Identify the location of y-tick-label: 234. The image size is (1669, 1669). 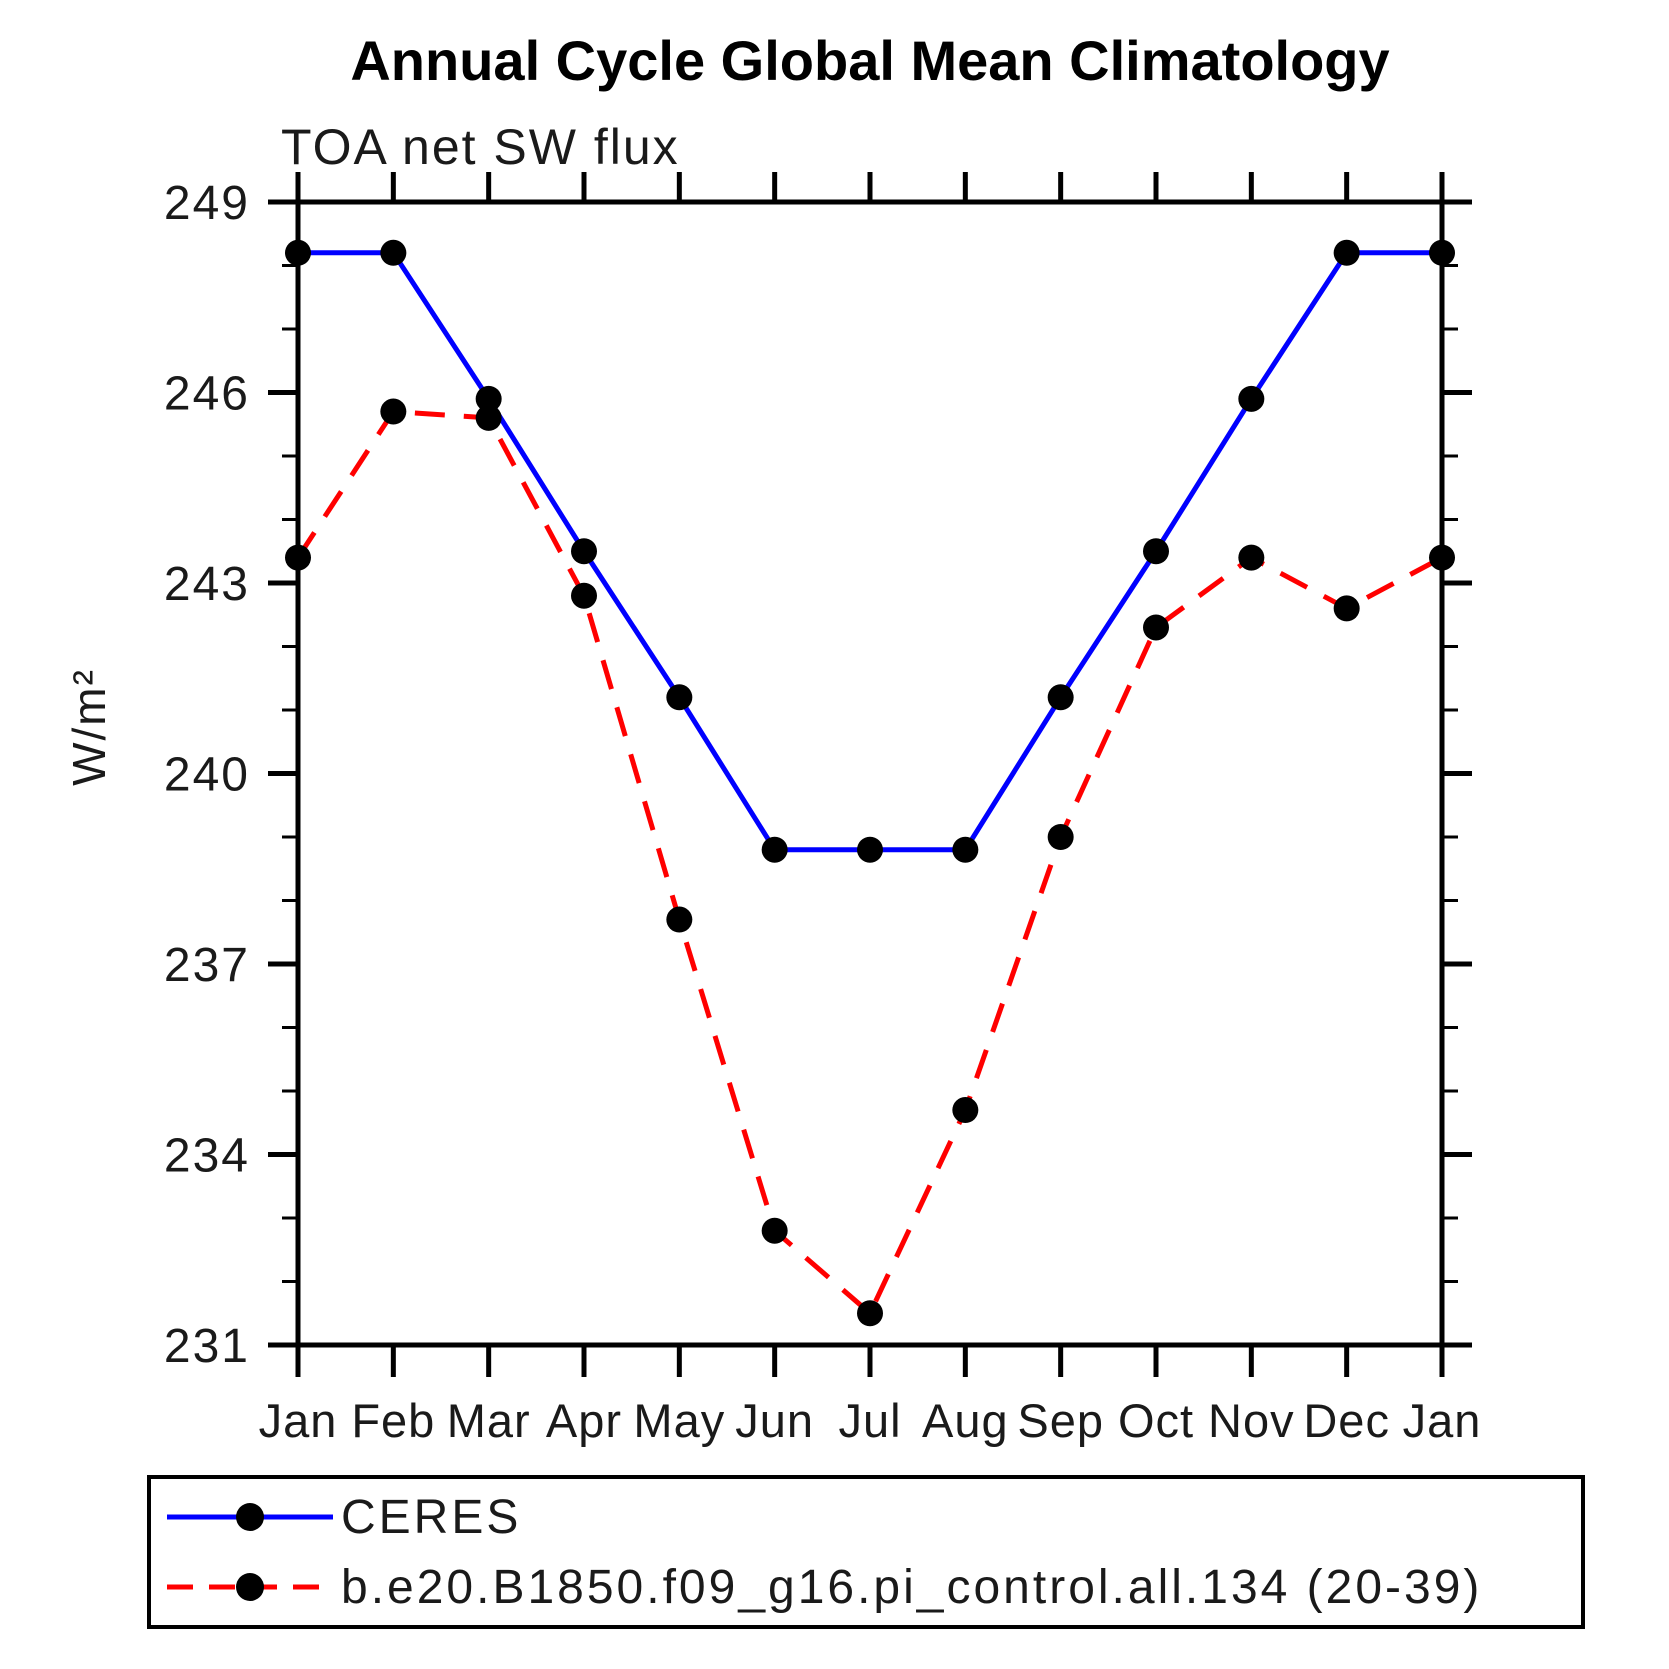
(207, 1156).